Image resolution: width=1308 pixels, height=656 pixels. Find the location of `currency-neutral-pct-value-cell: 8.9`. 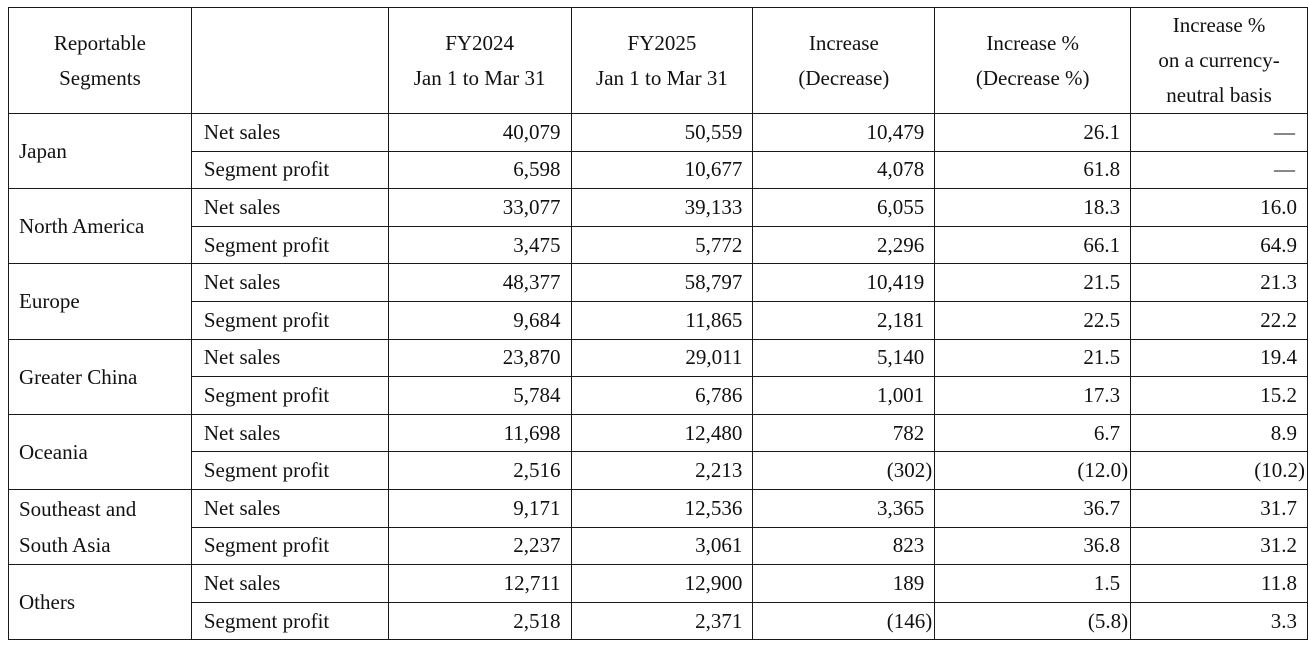

currency-neutral-pct-value-cell: 8.9 is located at coordinates (1219, 433).